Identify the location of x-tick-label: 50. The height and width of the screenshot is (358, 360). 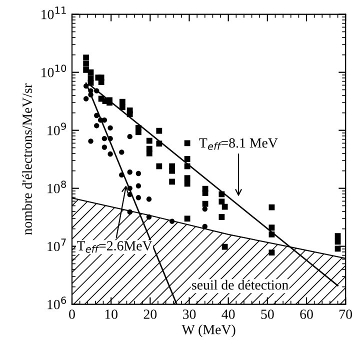
(267, 314).